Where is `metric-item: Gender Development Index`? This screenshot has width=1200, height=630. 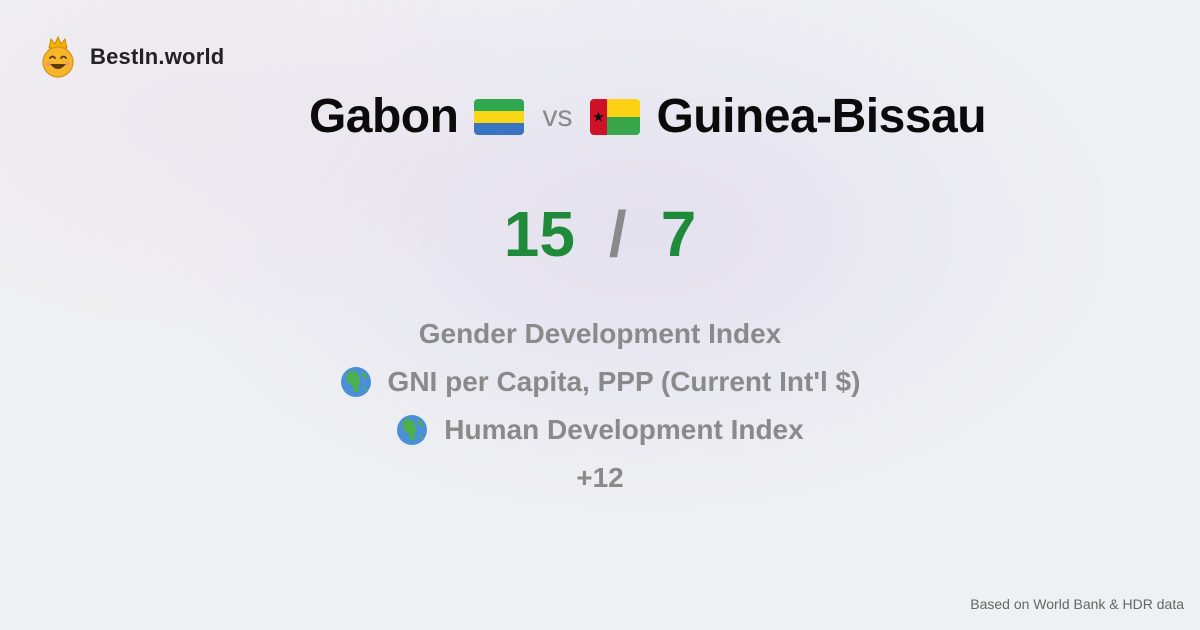 metric-item: Gender Development Index is located at coordinates (600, 334).